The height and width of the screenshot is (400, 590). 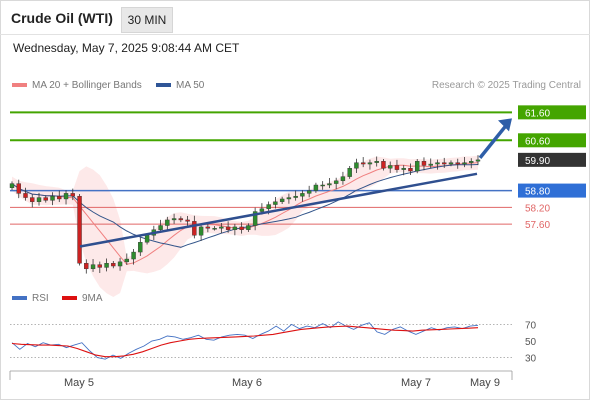 What do you see at coordinates (190, 85) in the screenshot?
I see `legend-label-ma50: MA 50` at bounding box center [190, 85].